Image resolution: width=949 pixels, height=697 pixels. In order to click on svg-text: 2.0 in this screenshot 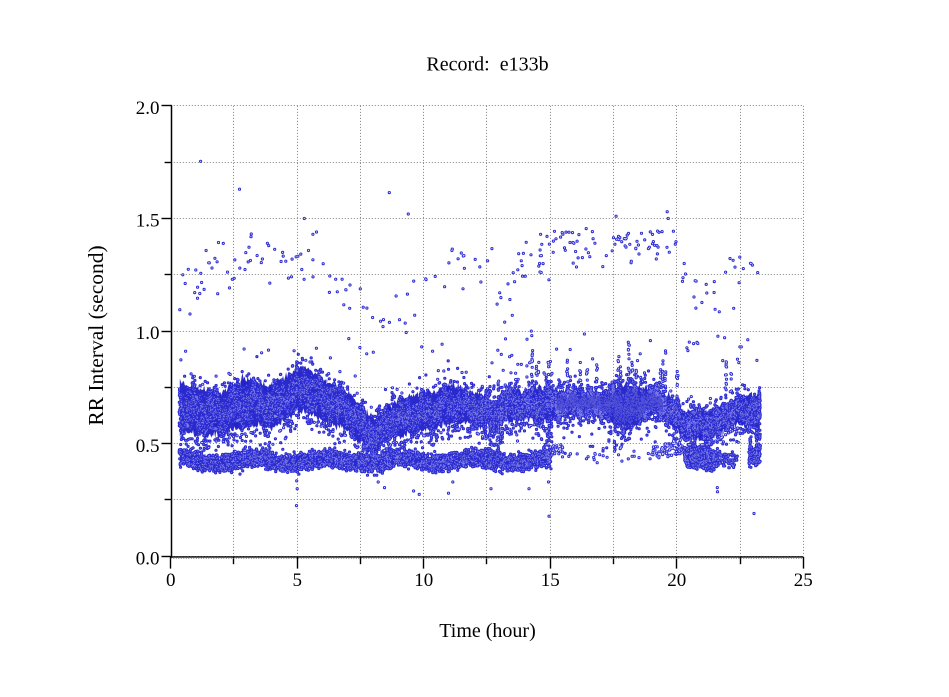, I will do `click(148, 108)`.